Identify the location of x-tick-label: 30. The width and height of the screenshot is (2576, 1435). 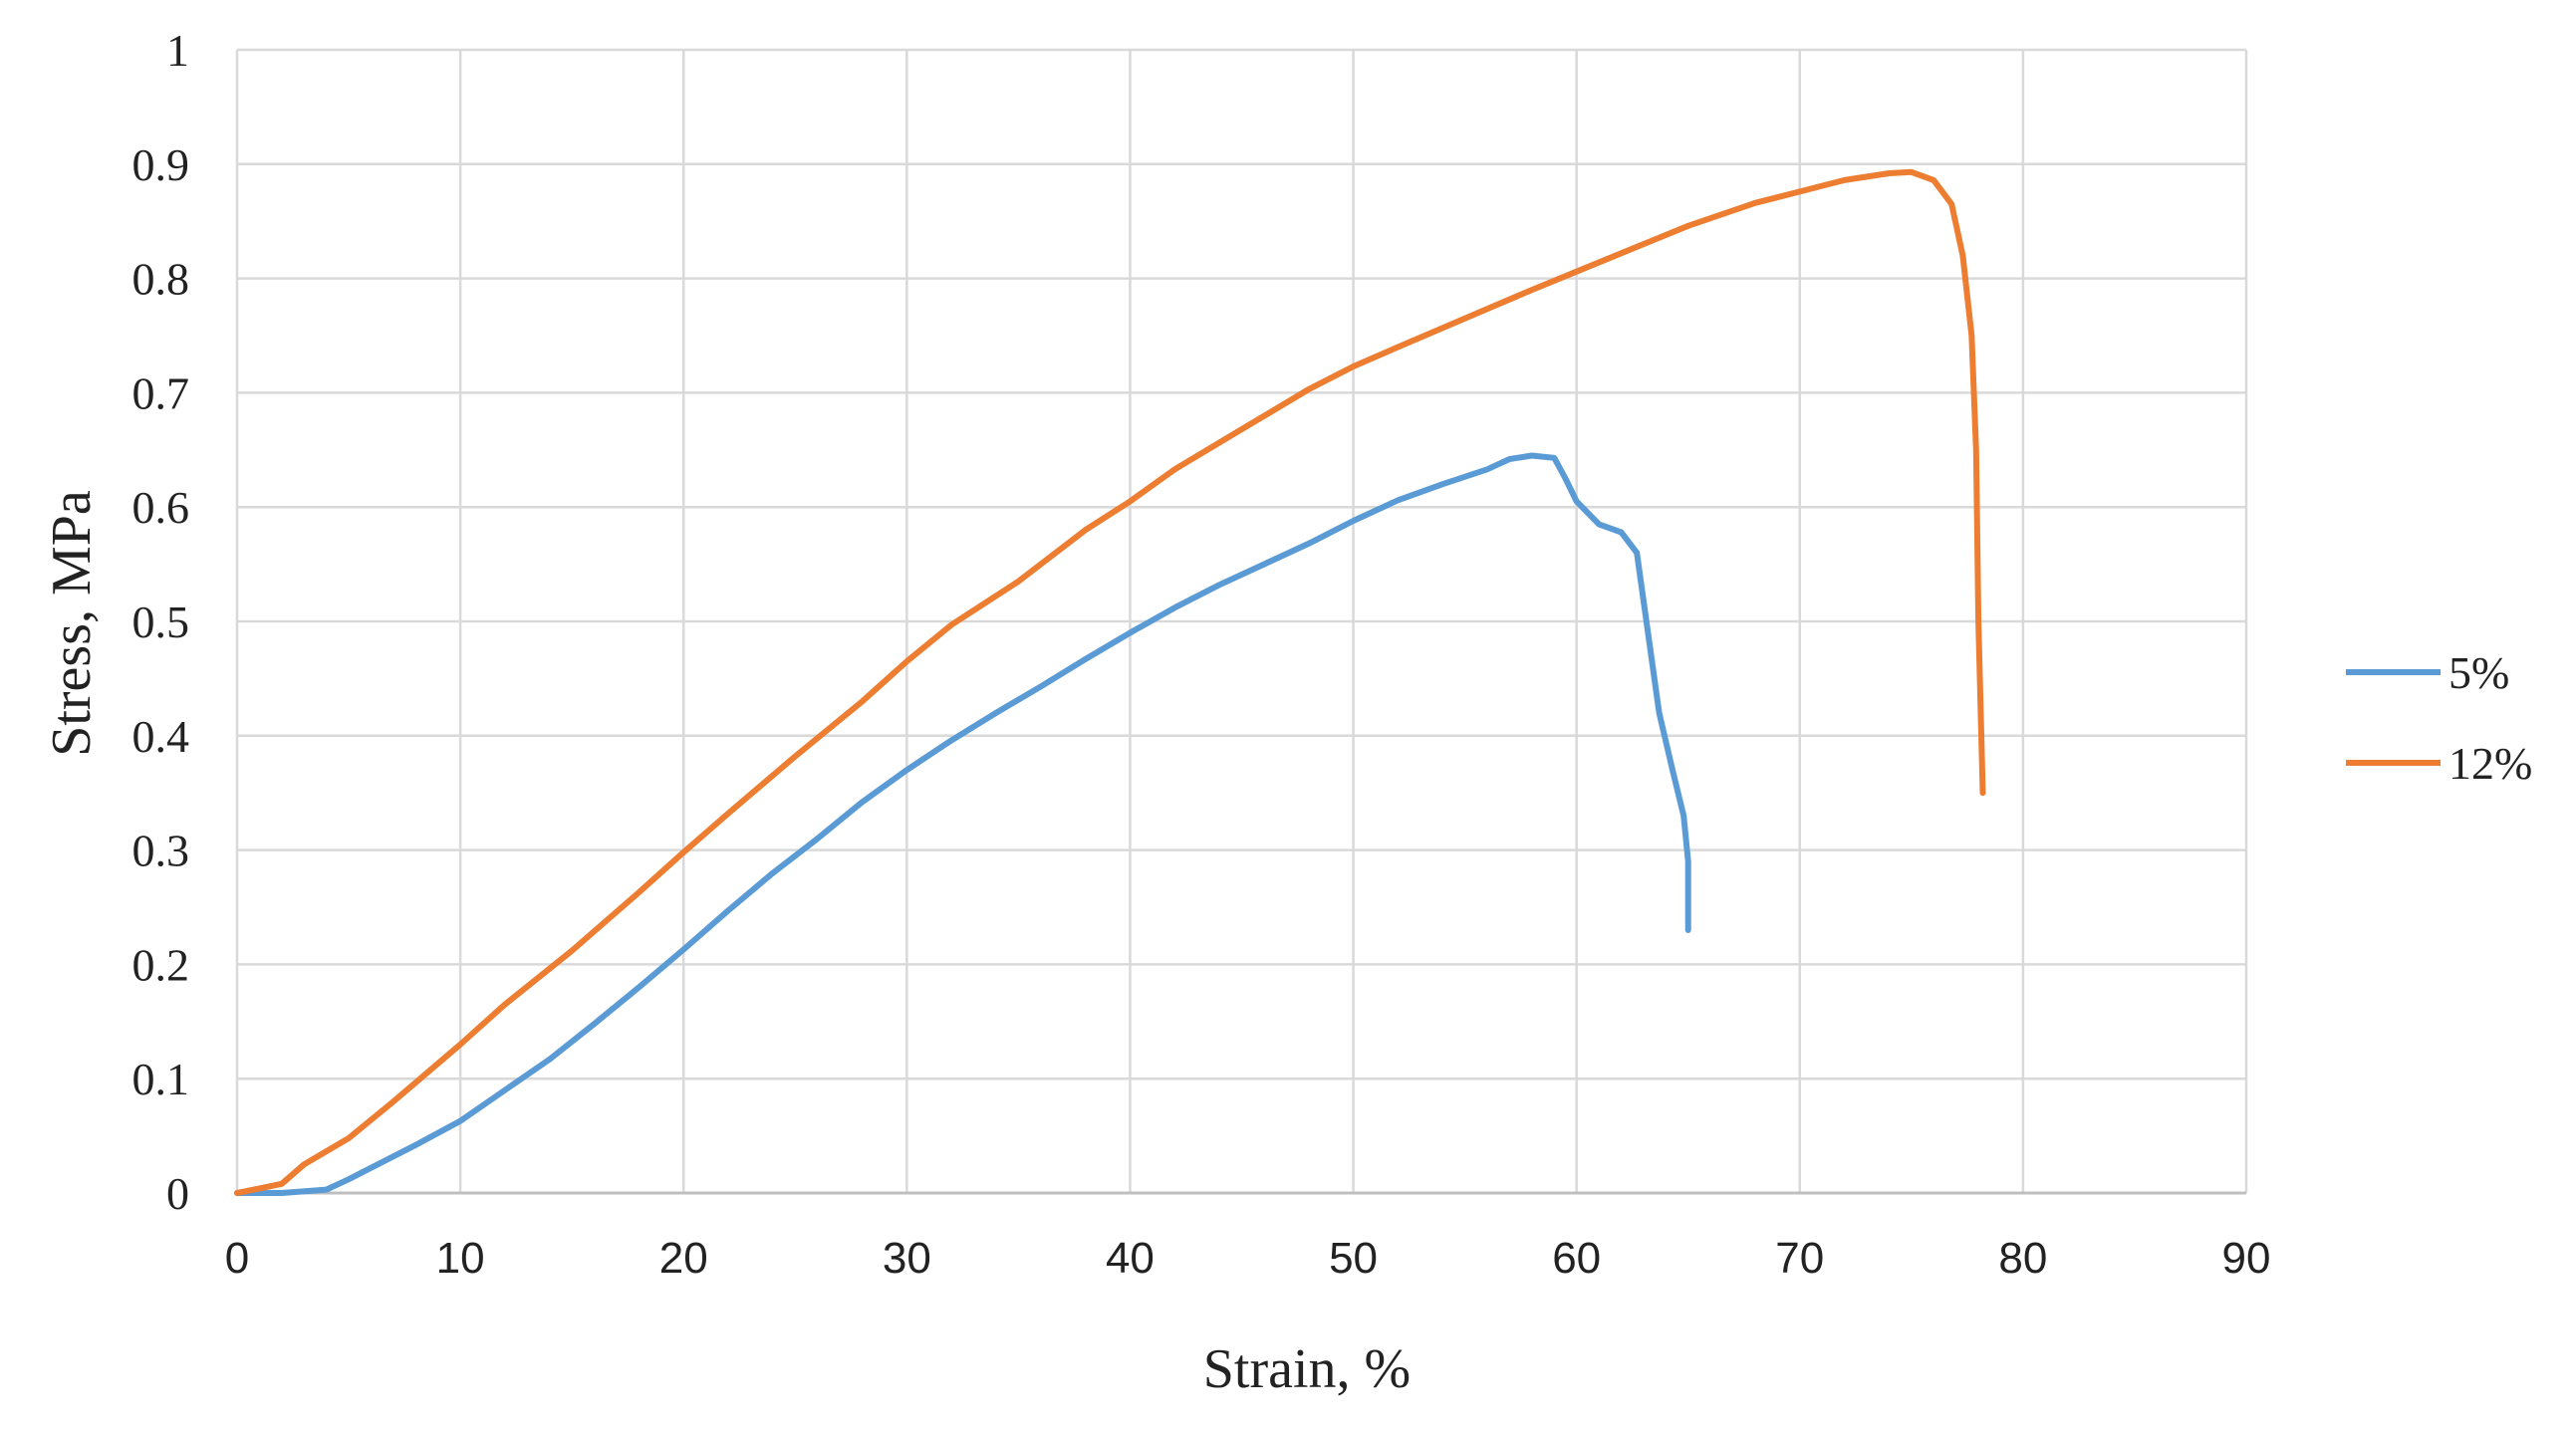
(907, 1259).